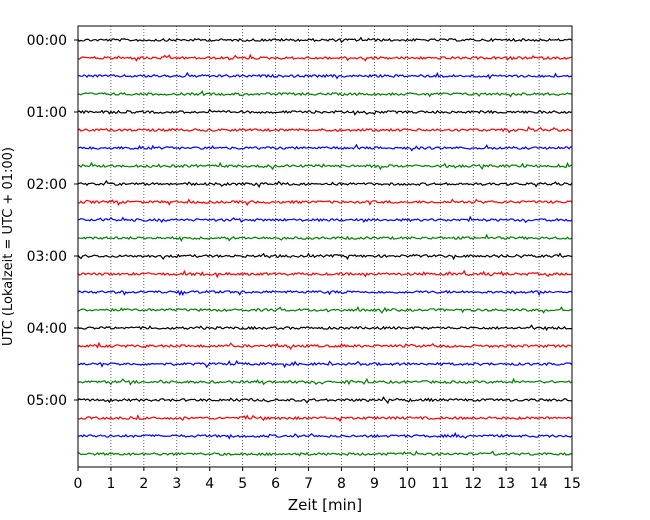  Describe the element at coordinates (374, 484) in the screenshot. I see `x-tick-label: 9` at that location.